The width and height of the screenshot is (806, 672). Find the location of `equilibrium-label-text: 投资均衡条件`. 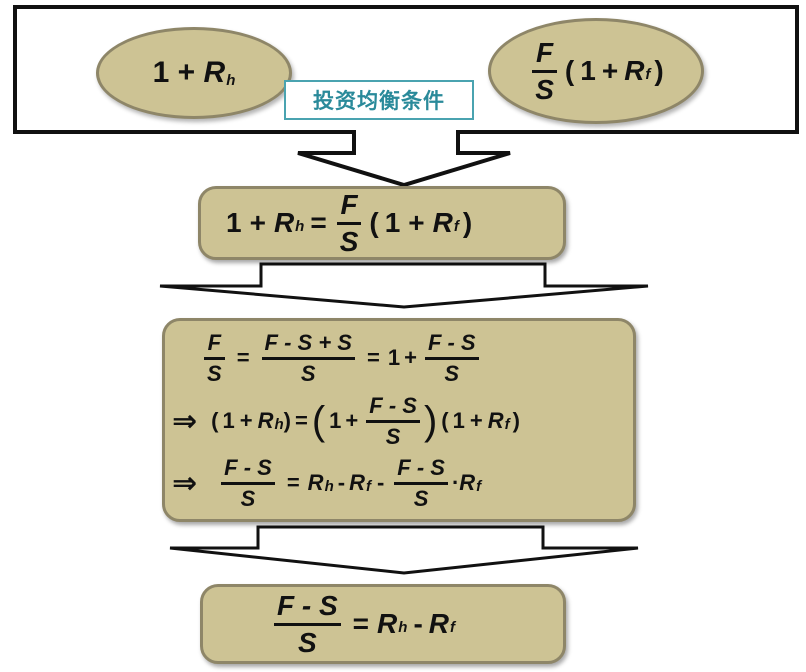

equilibrium-label-text: 投资均衡条件 is located at coordinates (379, 101).